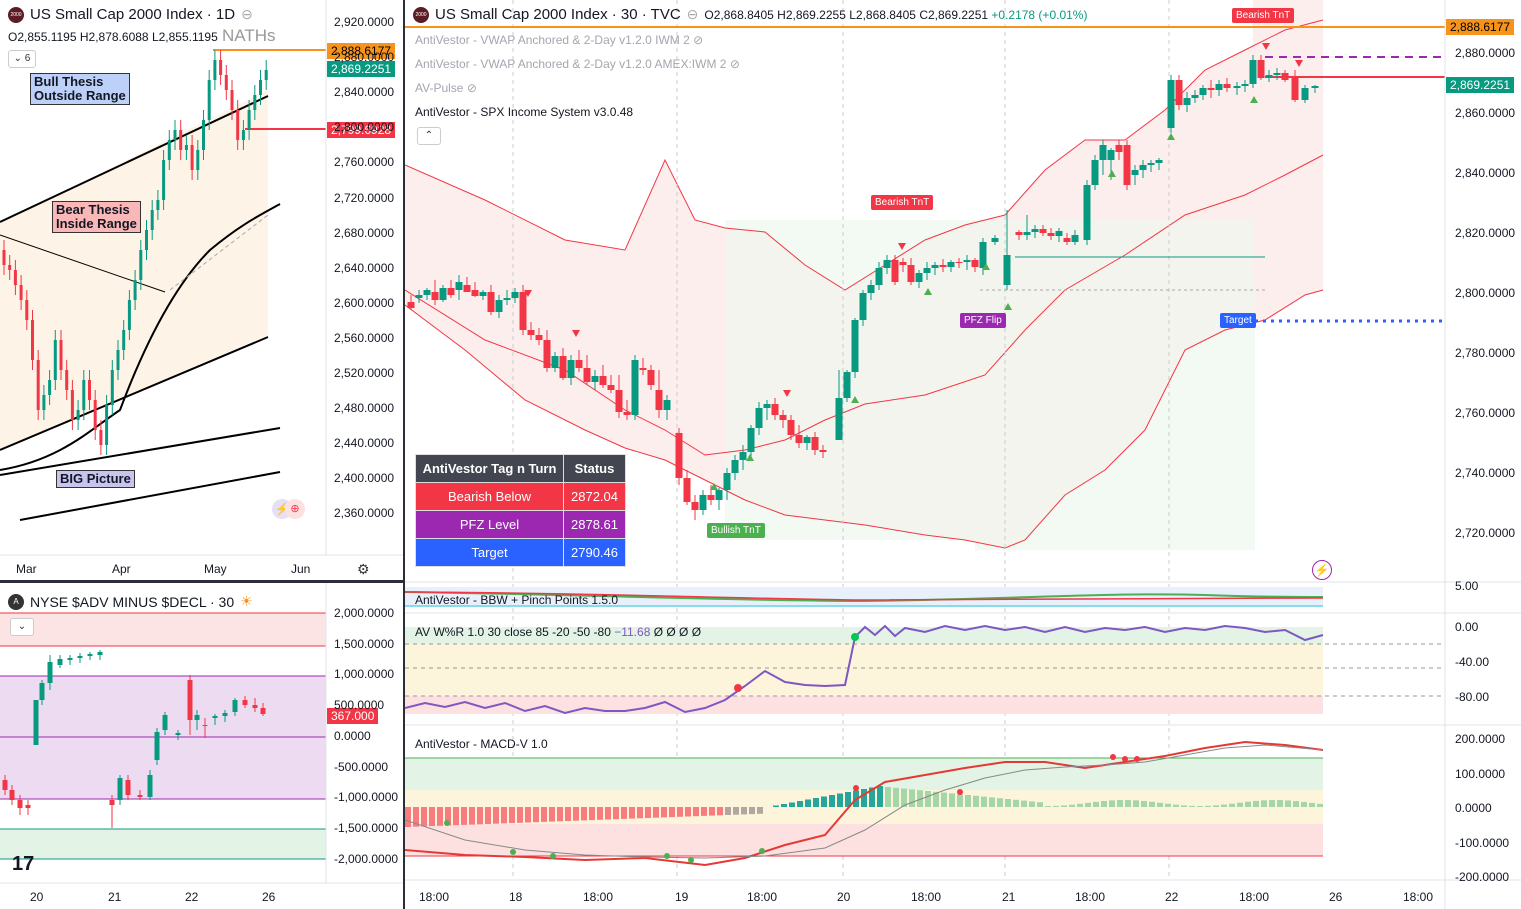 This screenshot has height=909, width=1521. I want to click on y-tick-label: -40.00, so click(1472, 662).